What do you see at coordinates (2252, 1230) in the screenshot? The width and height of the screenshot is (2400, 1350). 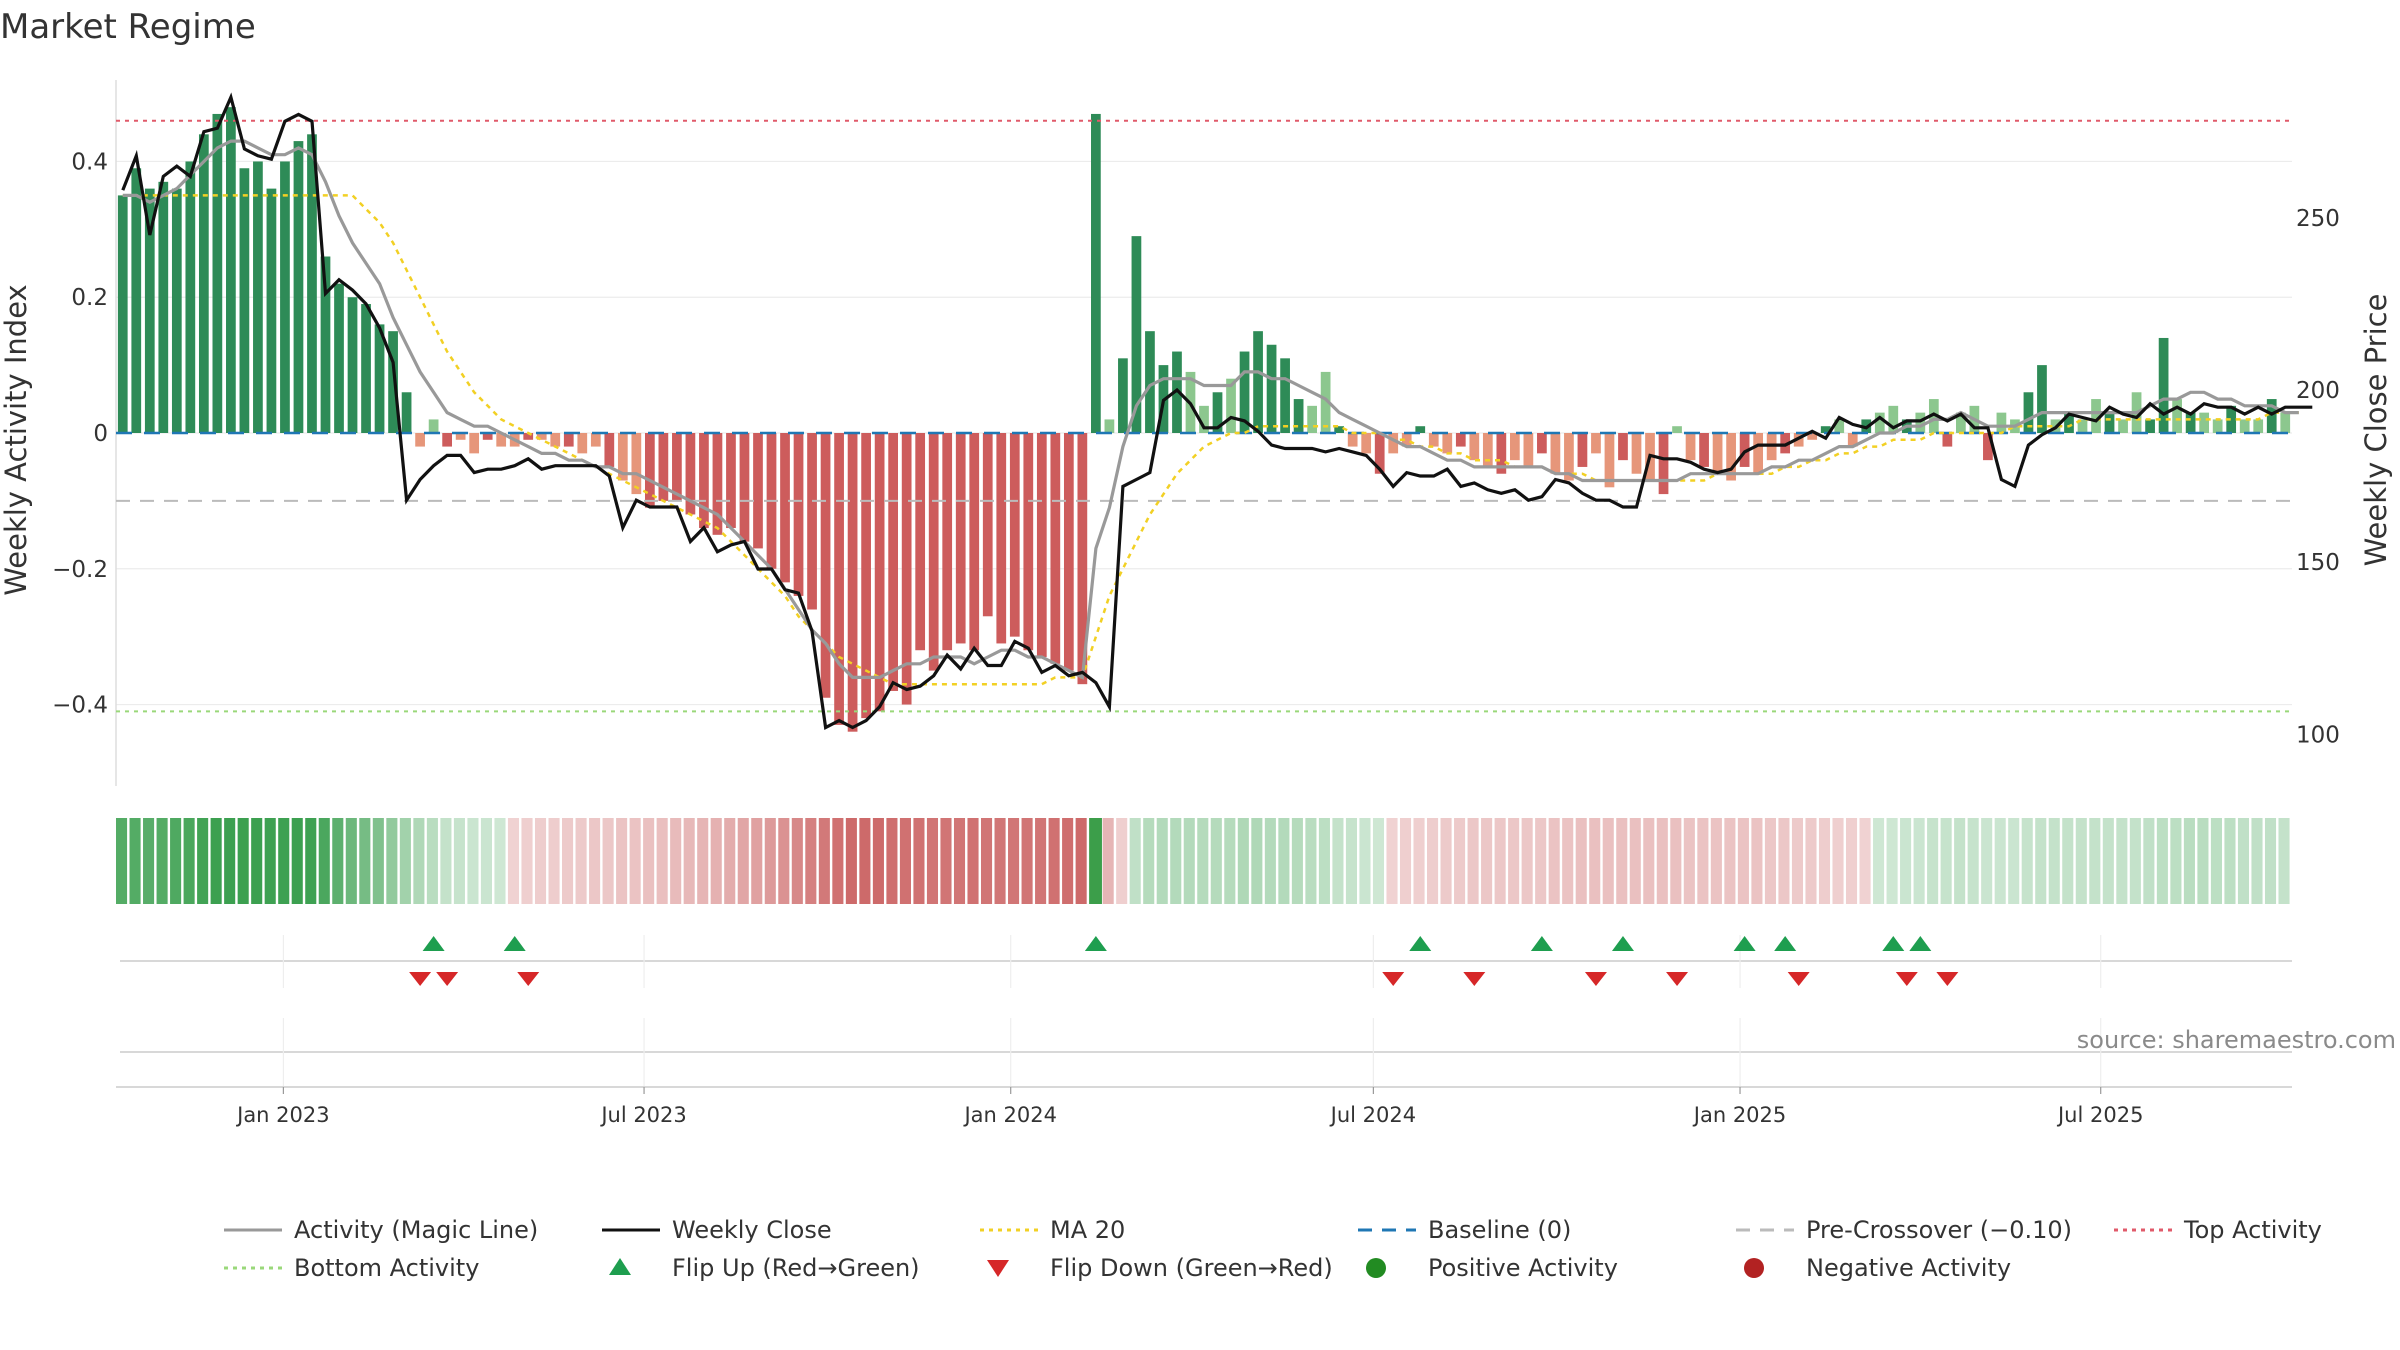 I see `legend-label: Top Activity` at bounding box center [2252, 1230].